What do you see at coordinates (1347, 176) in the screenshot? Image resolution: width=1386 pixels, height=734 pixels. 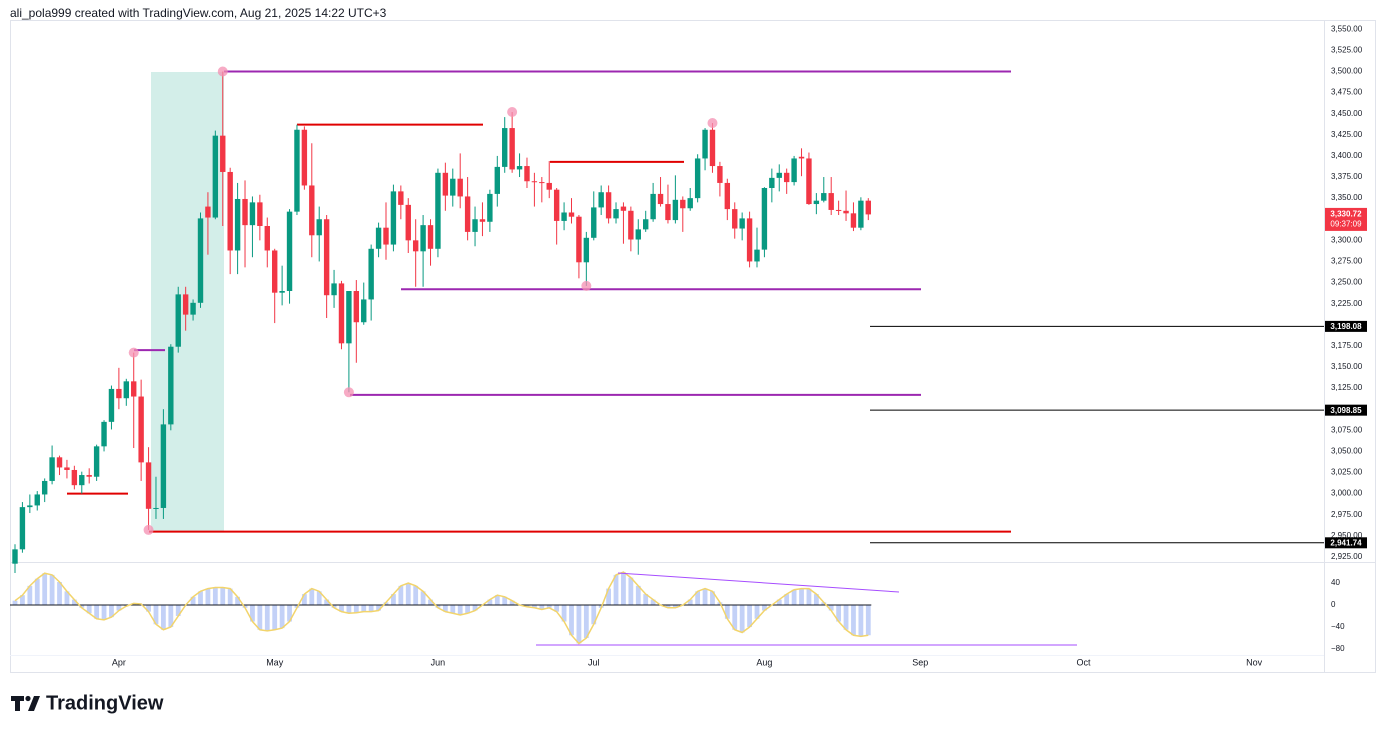 I see `y-tick-label: 3,375.00` at bounding box center [1347, 176].